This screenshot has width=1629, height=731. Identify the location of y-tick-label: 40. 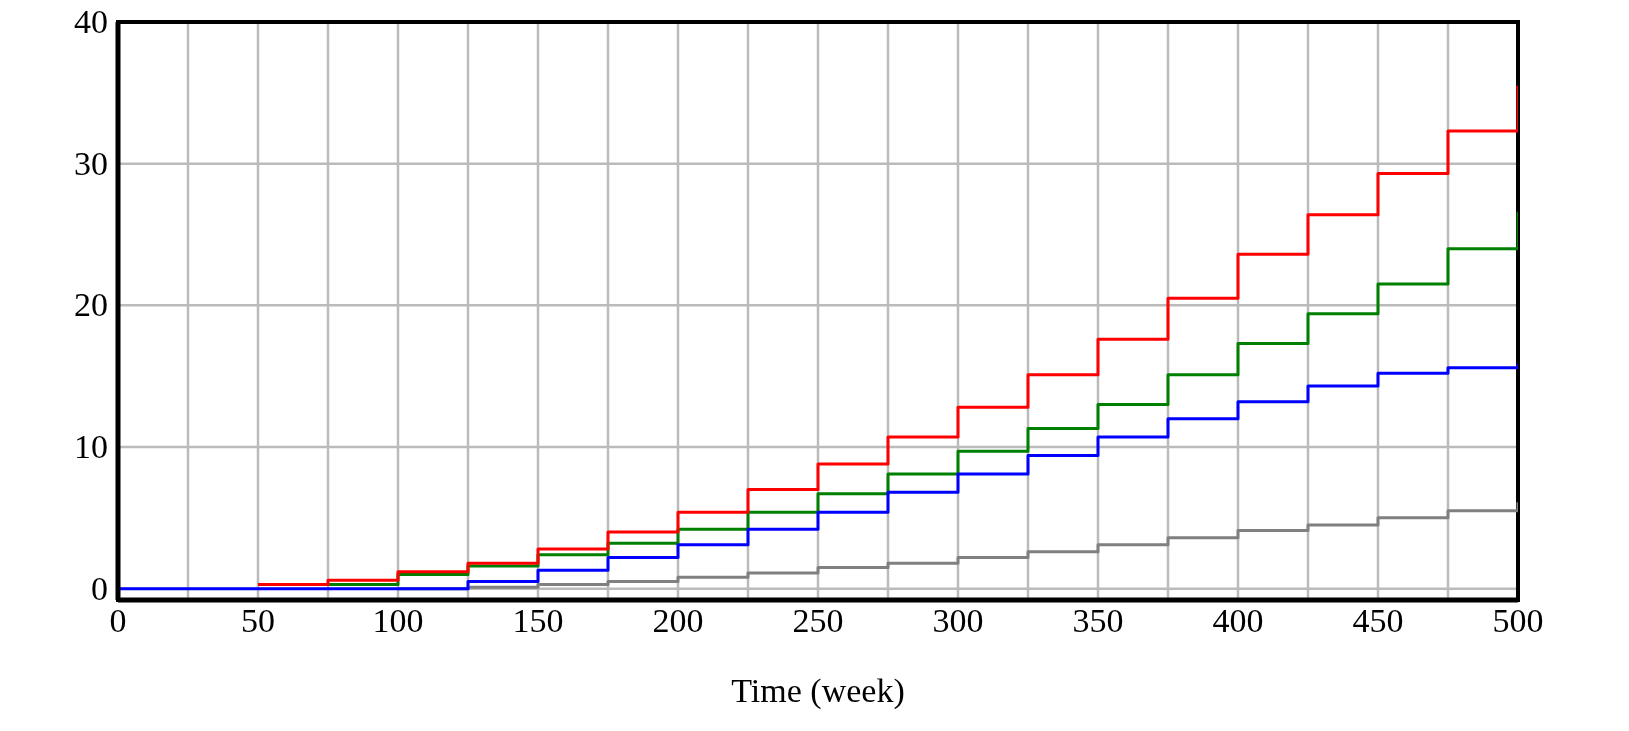
(91, 21).